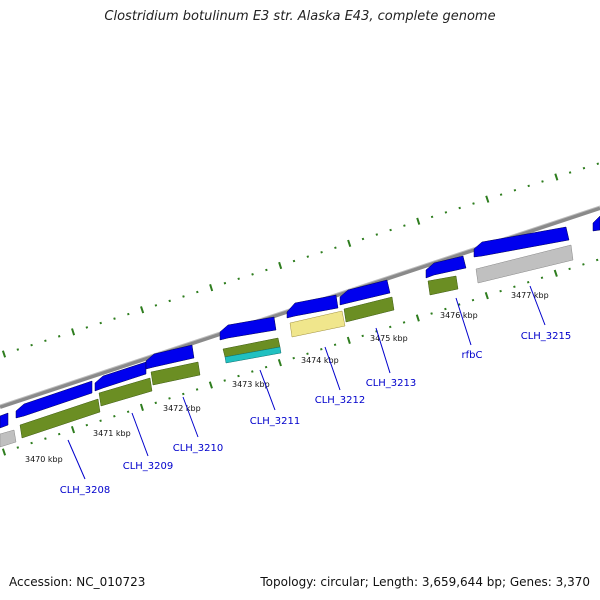 Image resolution: width=600 pixels, height=600 pixels. Describe the element at coordinates (198, 448) in the screenshot. I see `gene-label-clh-3210: CLH_3210` at that location.